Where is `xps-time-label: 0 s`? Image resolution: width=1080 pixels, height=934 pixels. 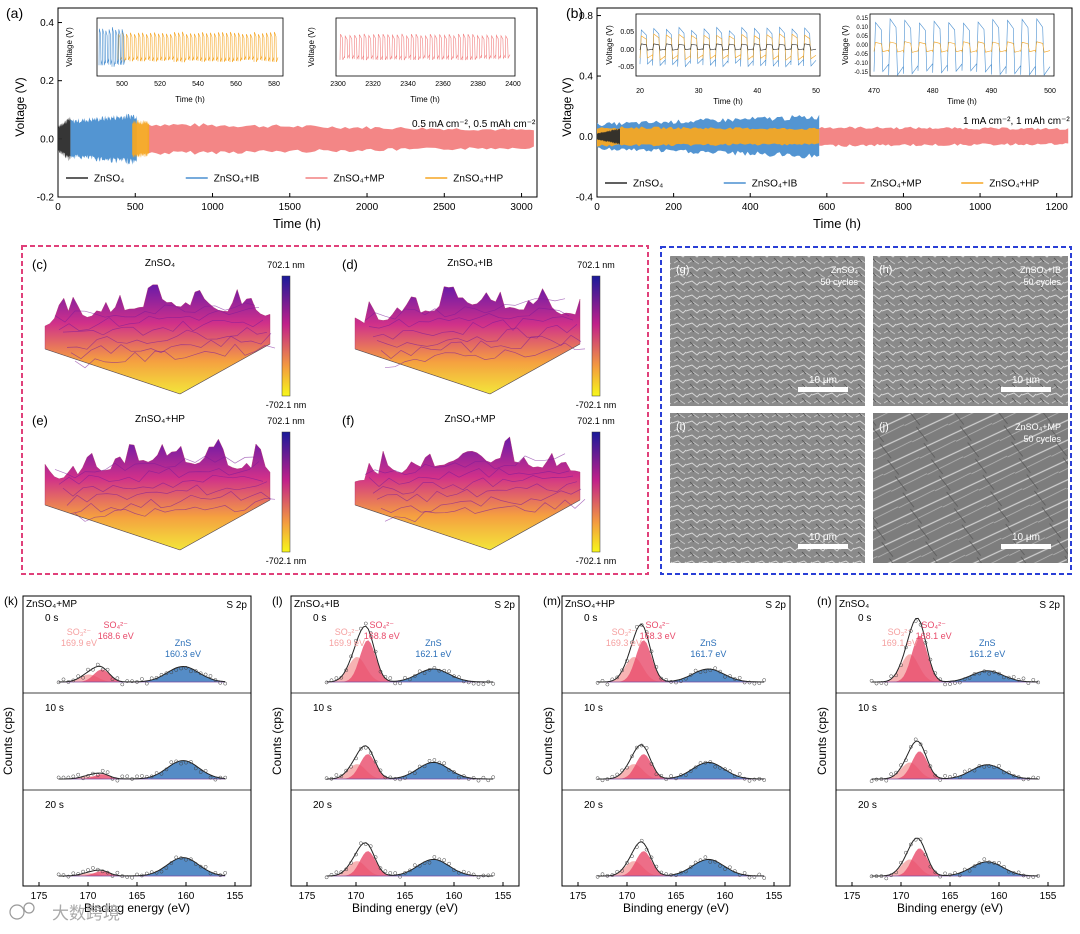 xps-time-label: 0 s is located at coordinates (319, 618).